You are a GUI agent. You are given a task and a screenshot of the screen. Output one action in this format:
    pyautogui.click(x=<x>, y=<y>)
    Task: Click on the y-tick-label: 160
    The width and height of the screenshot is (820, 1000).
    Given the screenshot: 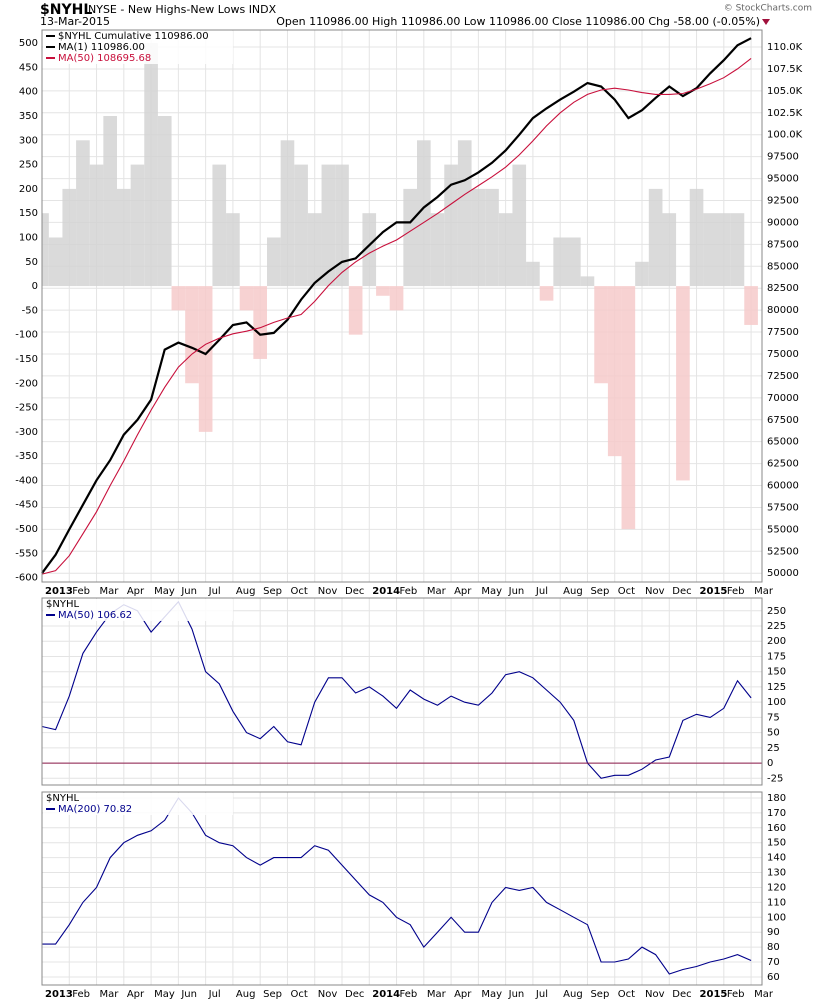 What is the action you would take?
    pyautogui.click(x=776, y=828)
    